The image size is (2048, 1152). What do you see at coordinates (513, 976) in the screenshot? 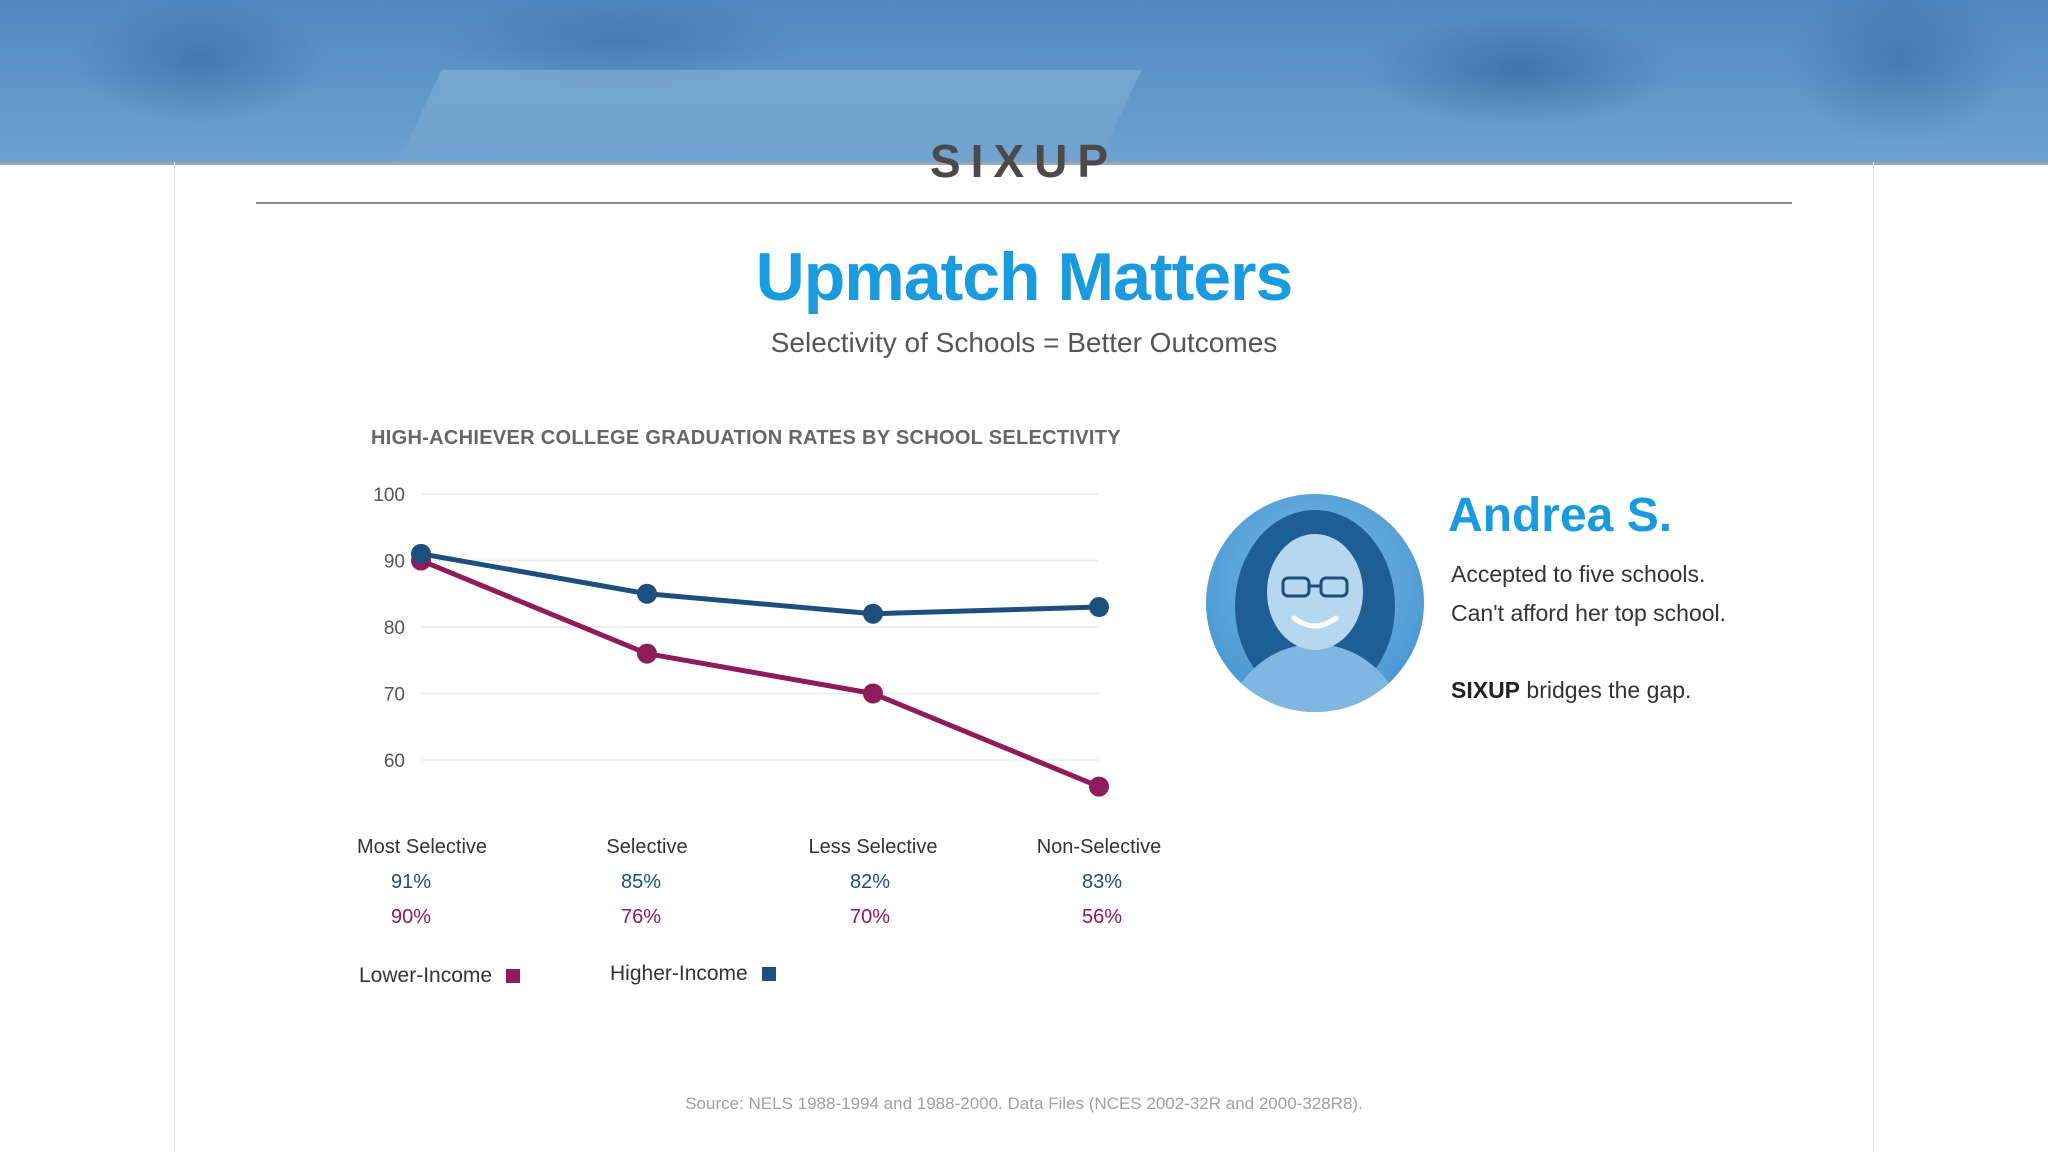
I see `legend-swatch-lower-income` at bounding box center [513, 976].